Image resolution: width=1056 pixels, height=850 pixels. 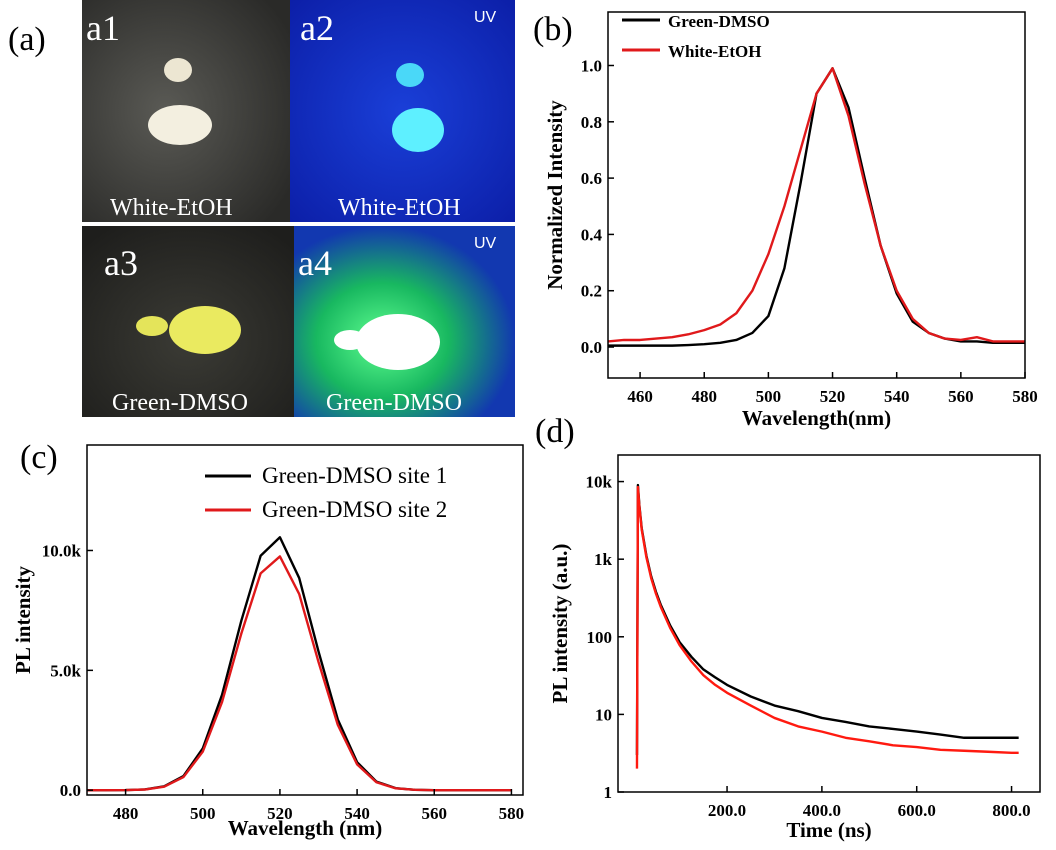 I want to click on y-axis-label: PL intensity (a.u.), so click(x=560, y=624).